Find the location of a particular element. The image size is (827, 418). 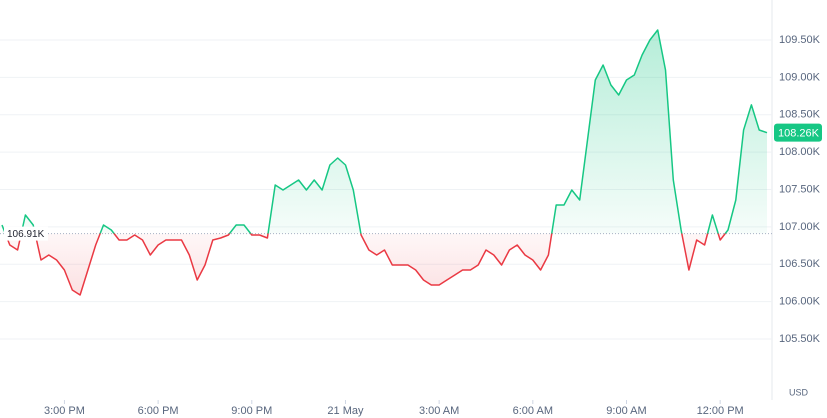

currency-label: USD is located at coordinates (799, 392).